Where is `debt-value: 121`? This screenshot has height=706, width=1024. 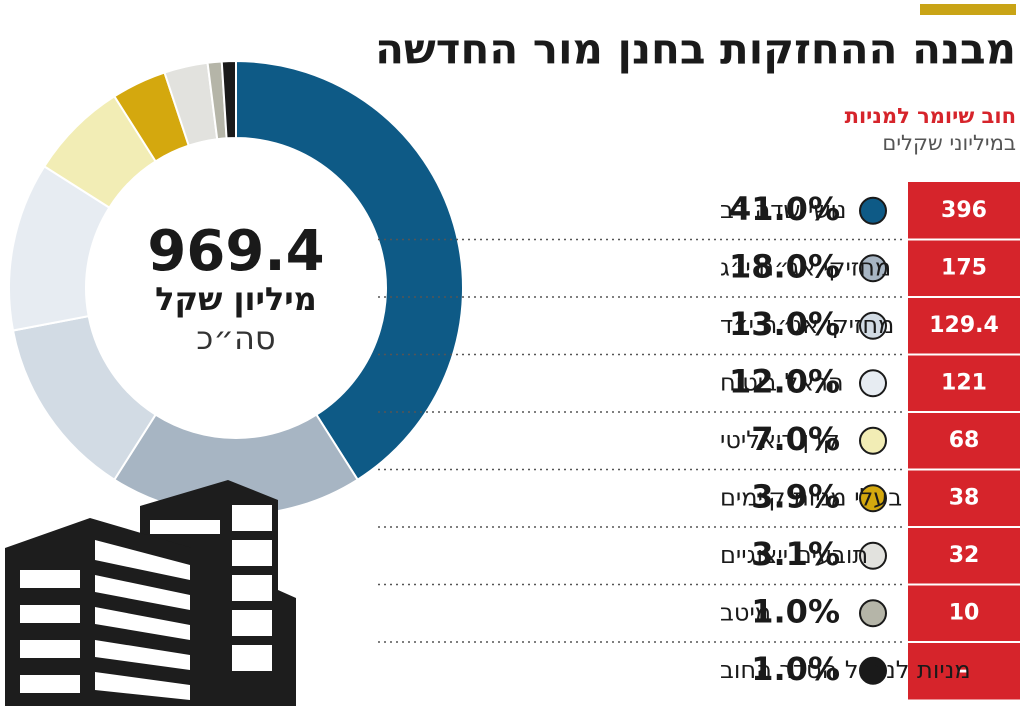
debt-value: 121 is located at coordinates (964, 382).